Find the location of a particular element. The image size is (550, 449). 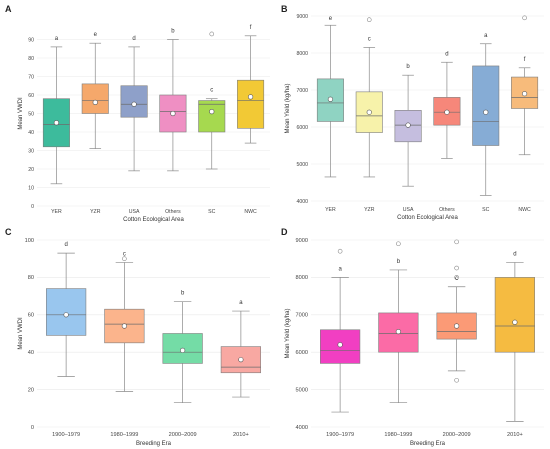

y-tick-label: 5000 is located at coordinates (302, 390).